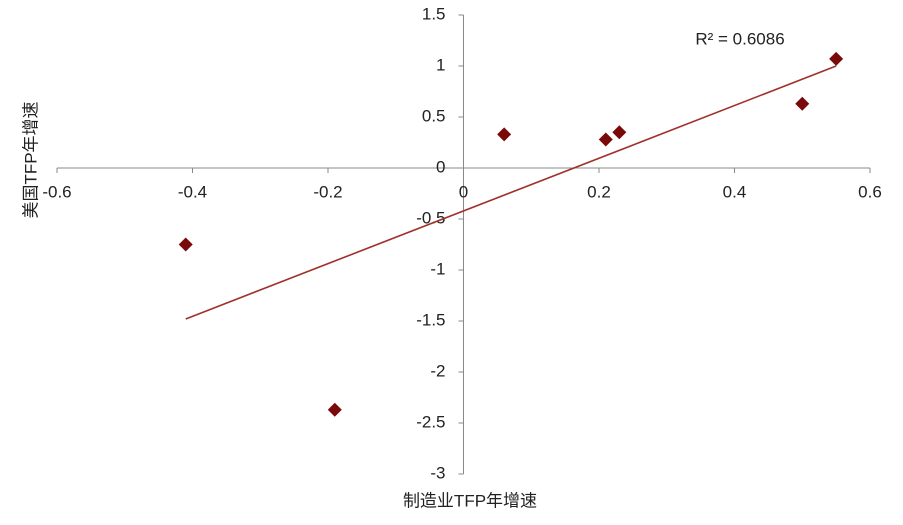 This screenshot has width=903, height=525. Describe the element at coordinates (470, 500) in the screenshot. I see `x-axis-label: 制造业TFP年增速` at that location.